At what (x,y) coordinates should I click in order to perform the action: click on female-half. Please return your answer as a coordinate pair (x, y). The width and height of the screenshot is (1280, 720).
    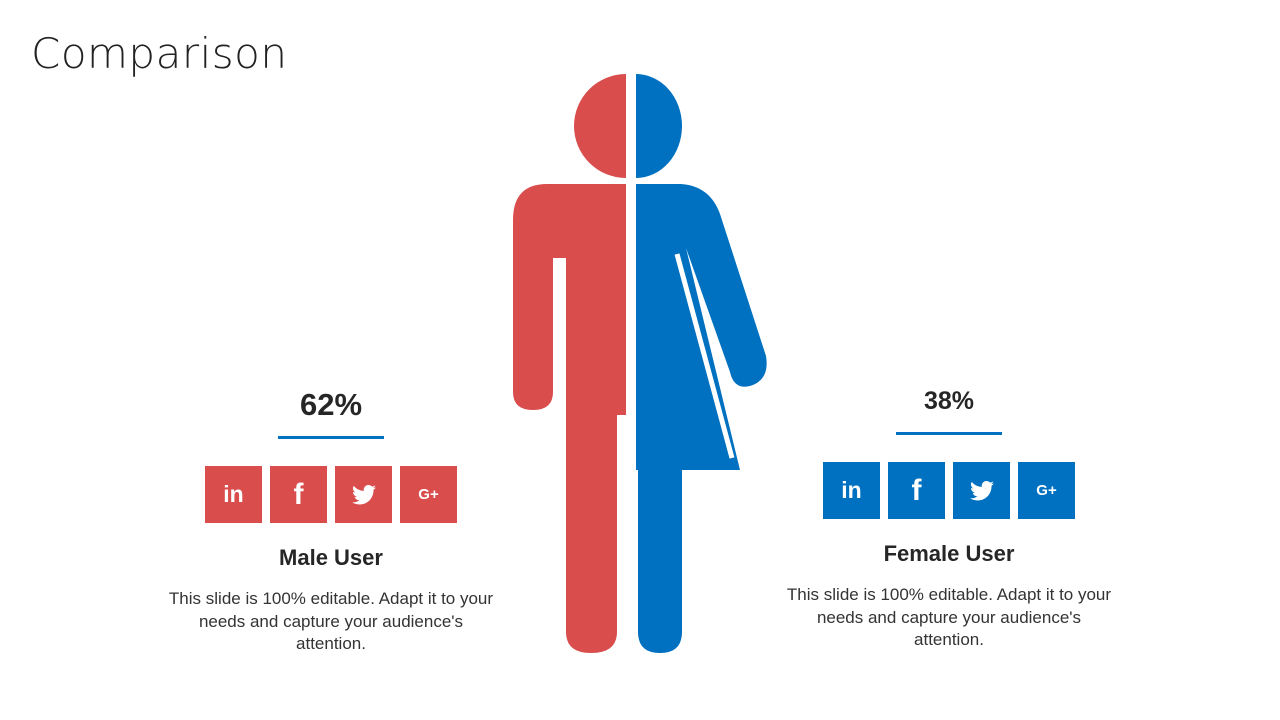
    Looking at the image, I should click on (701, 363).